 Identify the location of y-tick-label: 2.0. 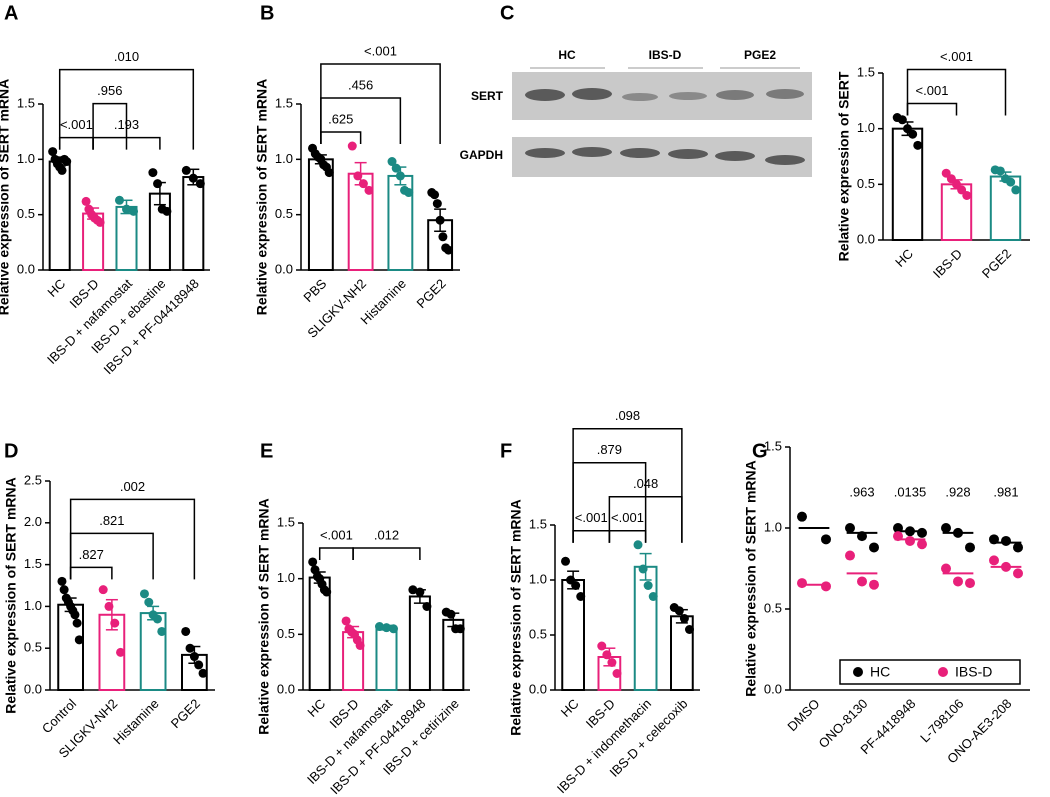
(33, 521).